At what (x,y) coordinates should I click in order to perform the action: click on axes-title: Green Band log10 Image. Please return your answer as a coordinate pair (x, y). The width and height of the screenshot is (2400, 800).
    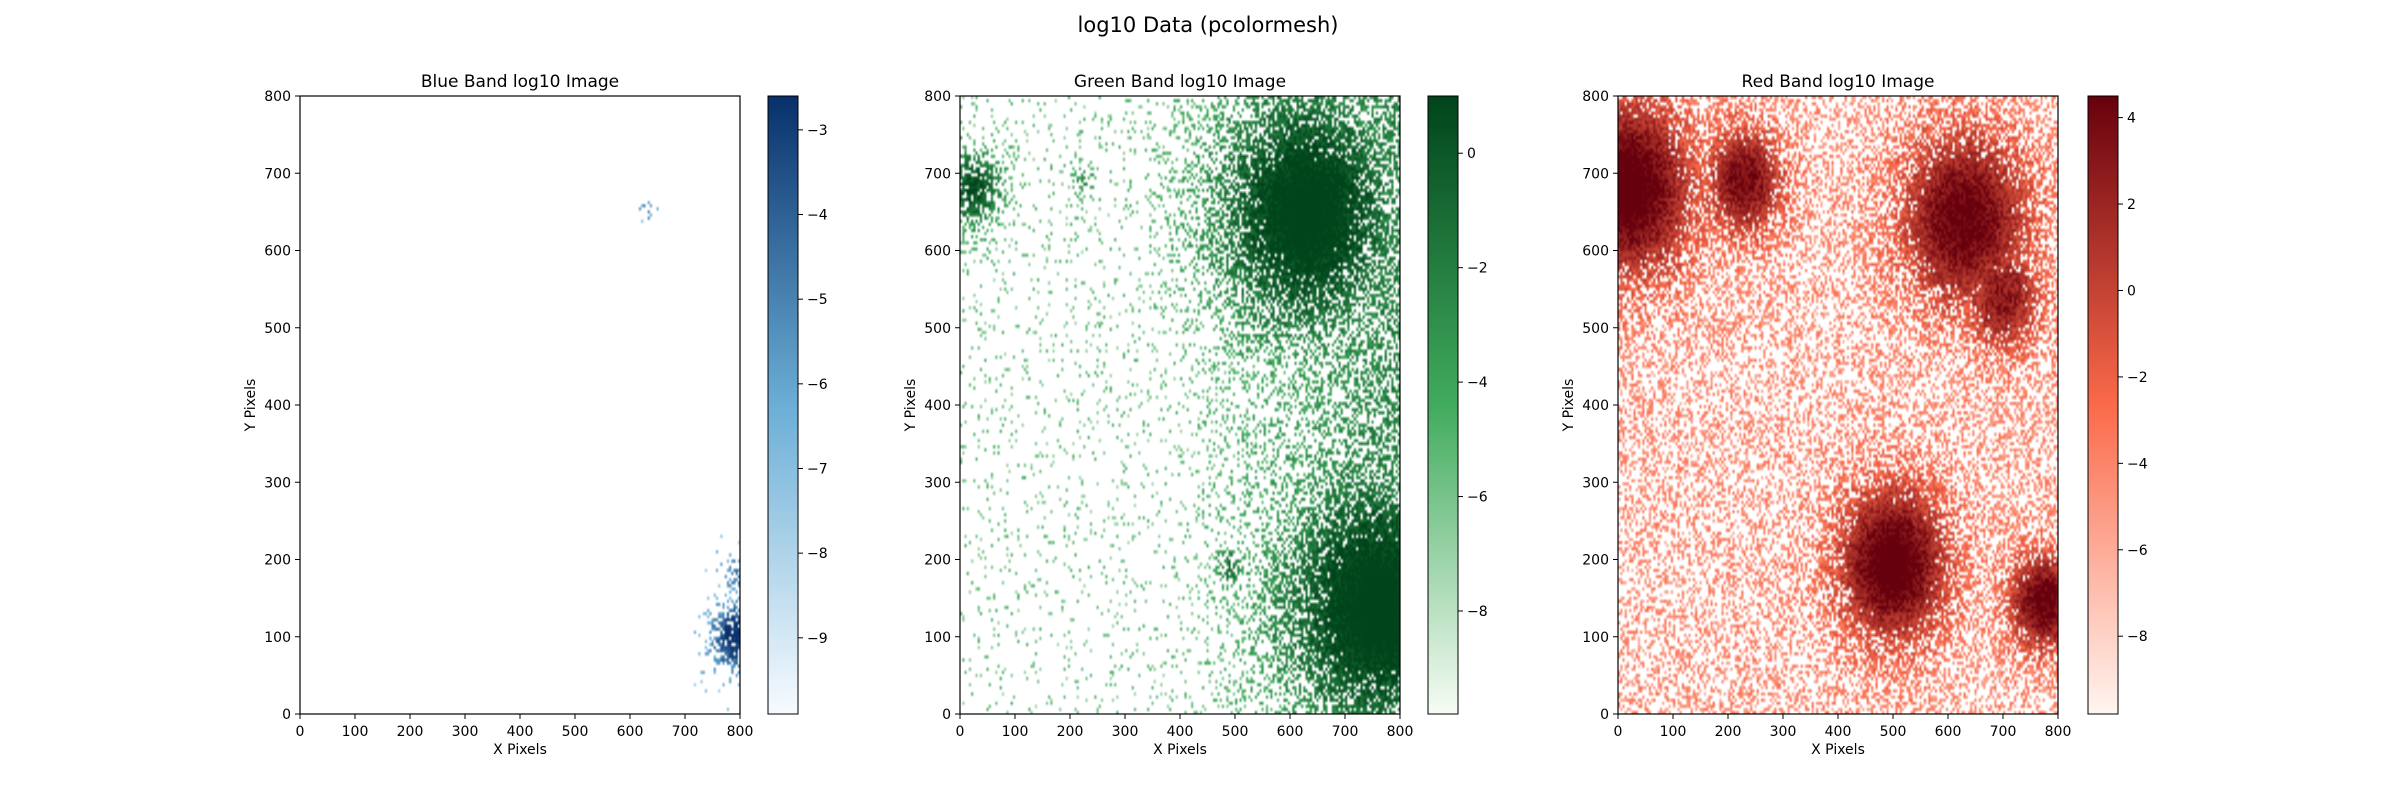
    Looking at the image, I should click on (1180, 82).